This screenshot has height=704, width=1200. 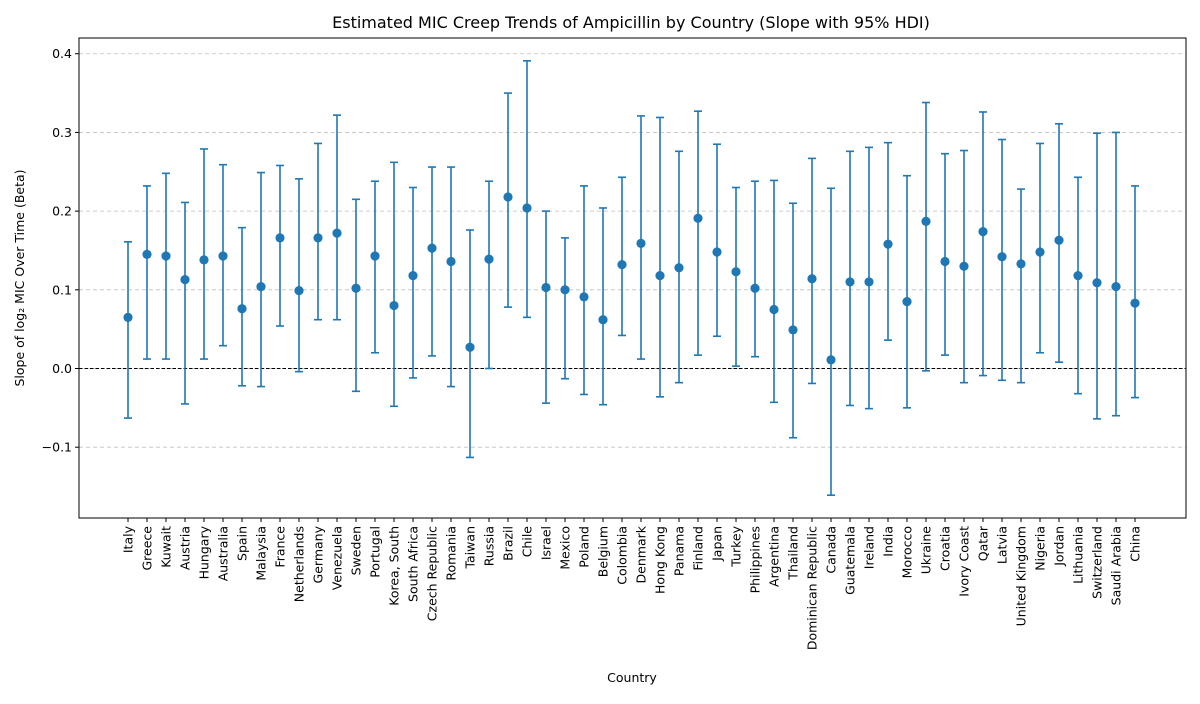 I want to click on x-tick-label: Switzerland, so click(x=1097, y=562).